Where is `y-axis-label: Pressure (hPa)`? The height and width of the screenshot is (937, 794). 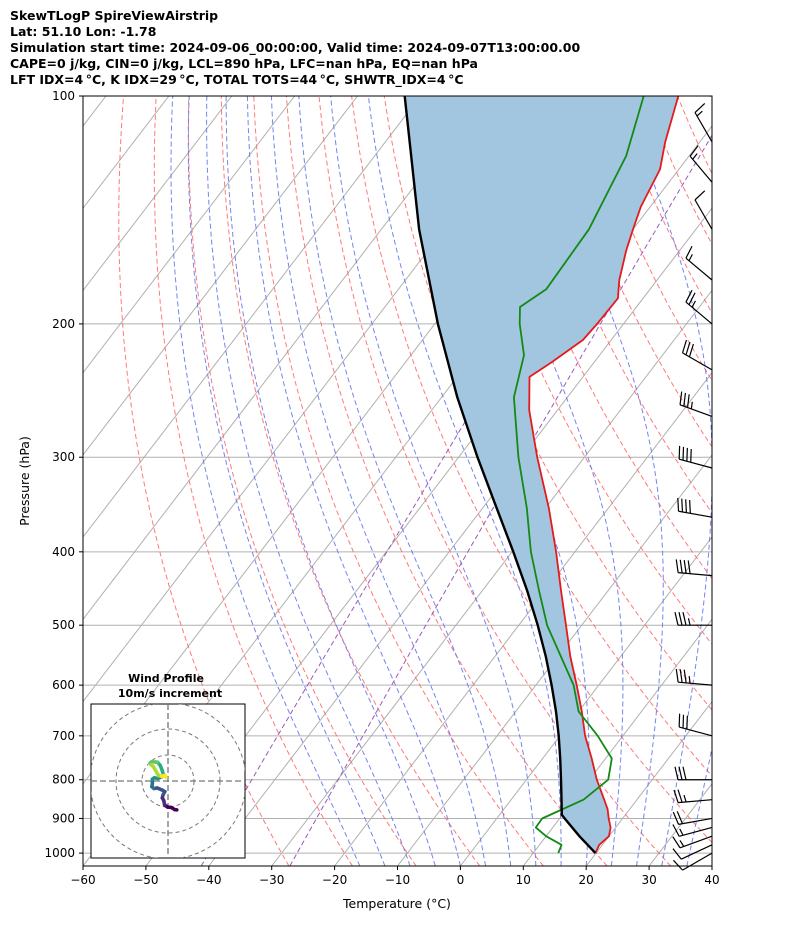 y-axis-label: Pressure (hPa) is located at coordinates (24, 481).